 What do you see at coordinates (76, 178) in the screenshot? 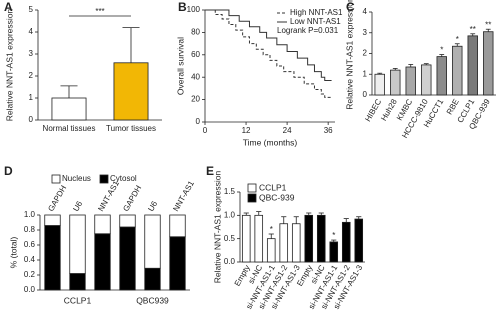
I see `legend-label: Nucleus` at bounding box center [76, 178].